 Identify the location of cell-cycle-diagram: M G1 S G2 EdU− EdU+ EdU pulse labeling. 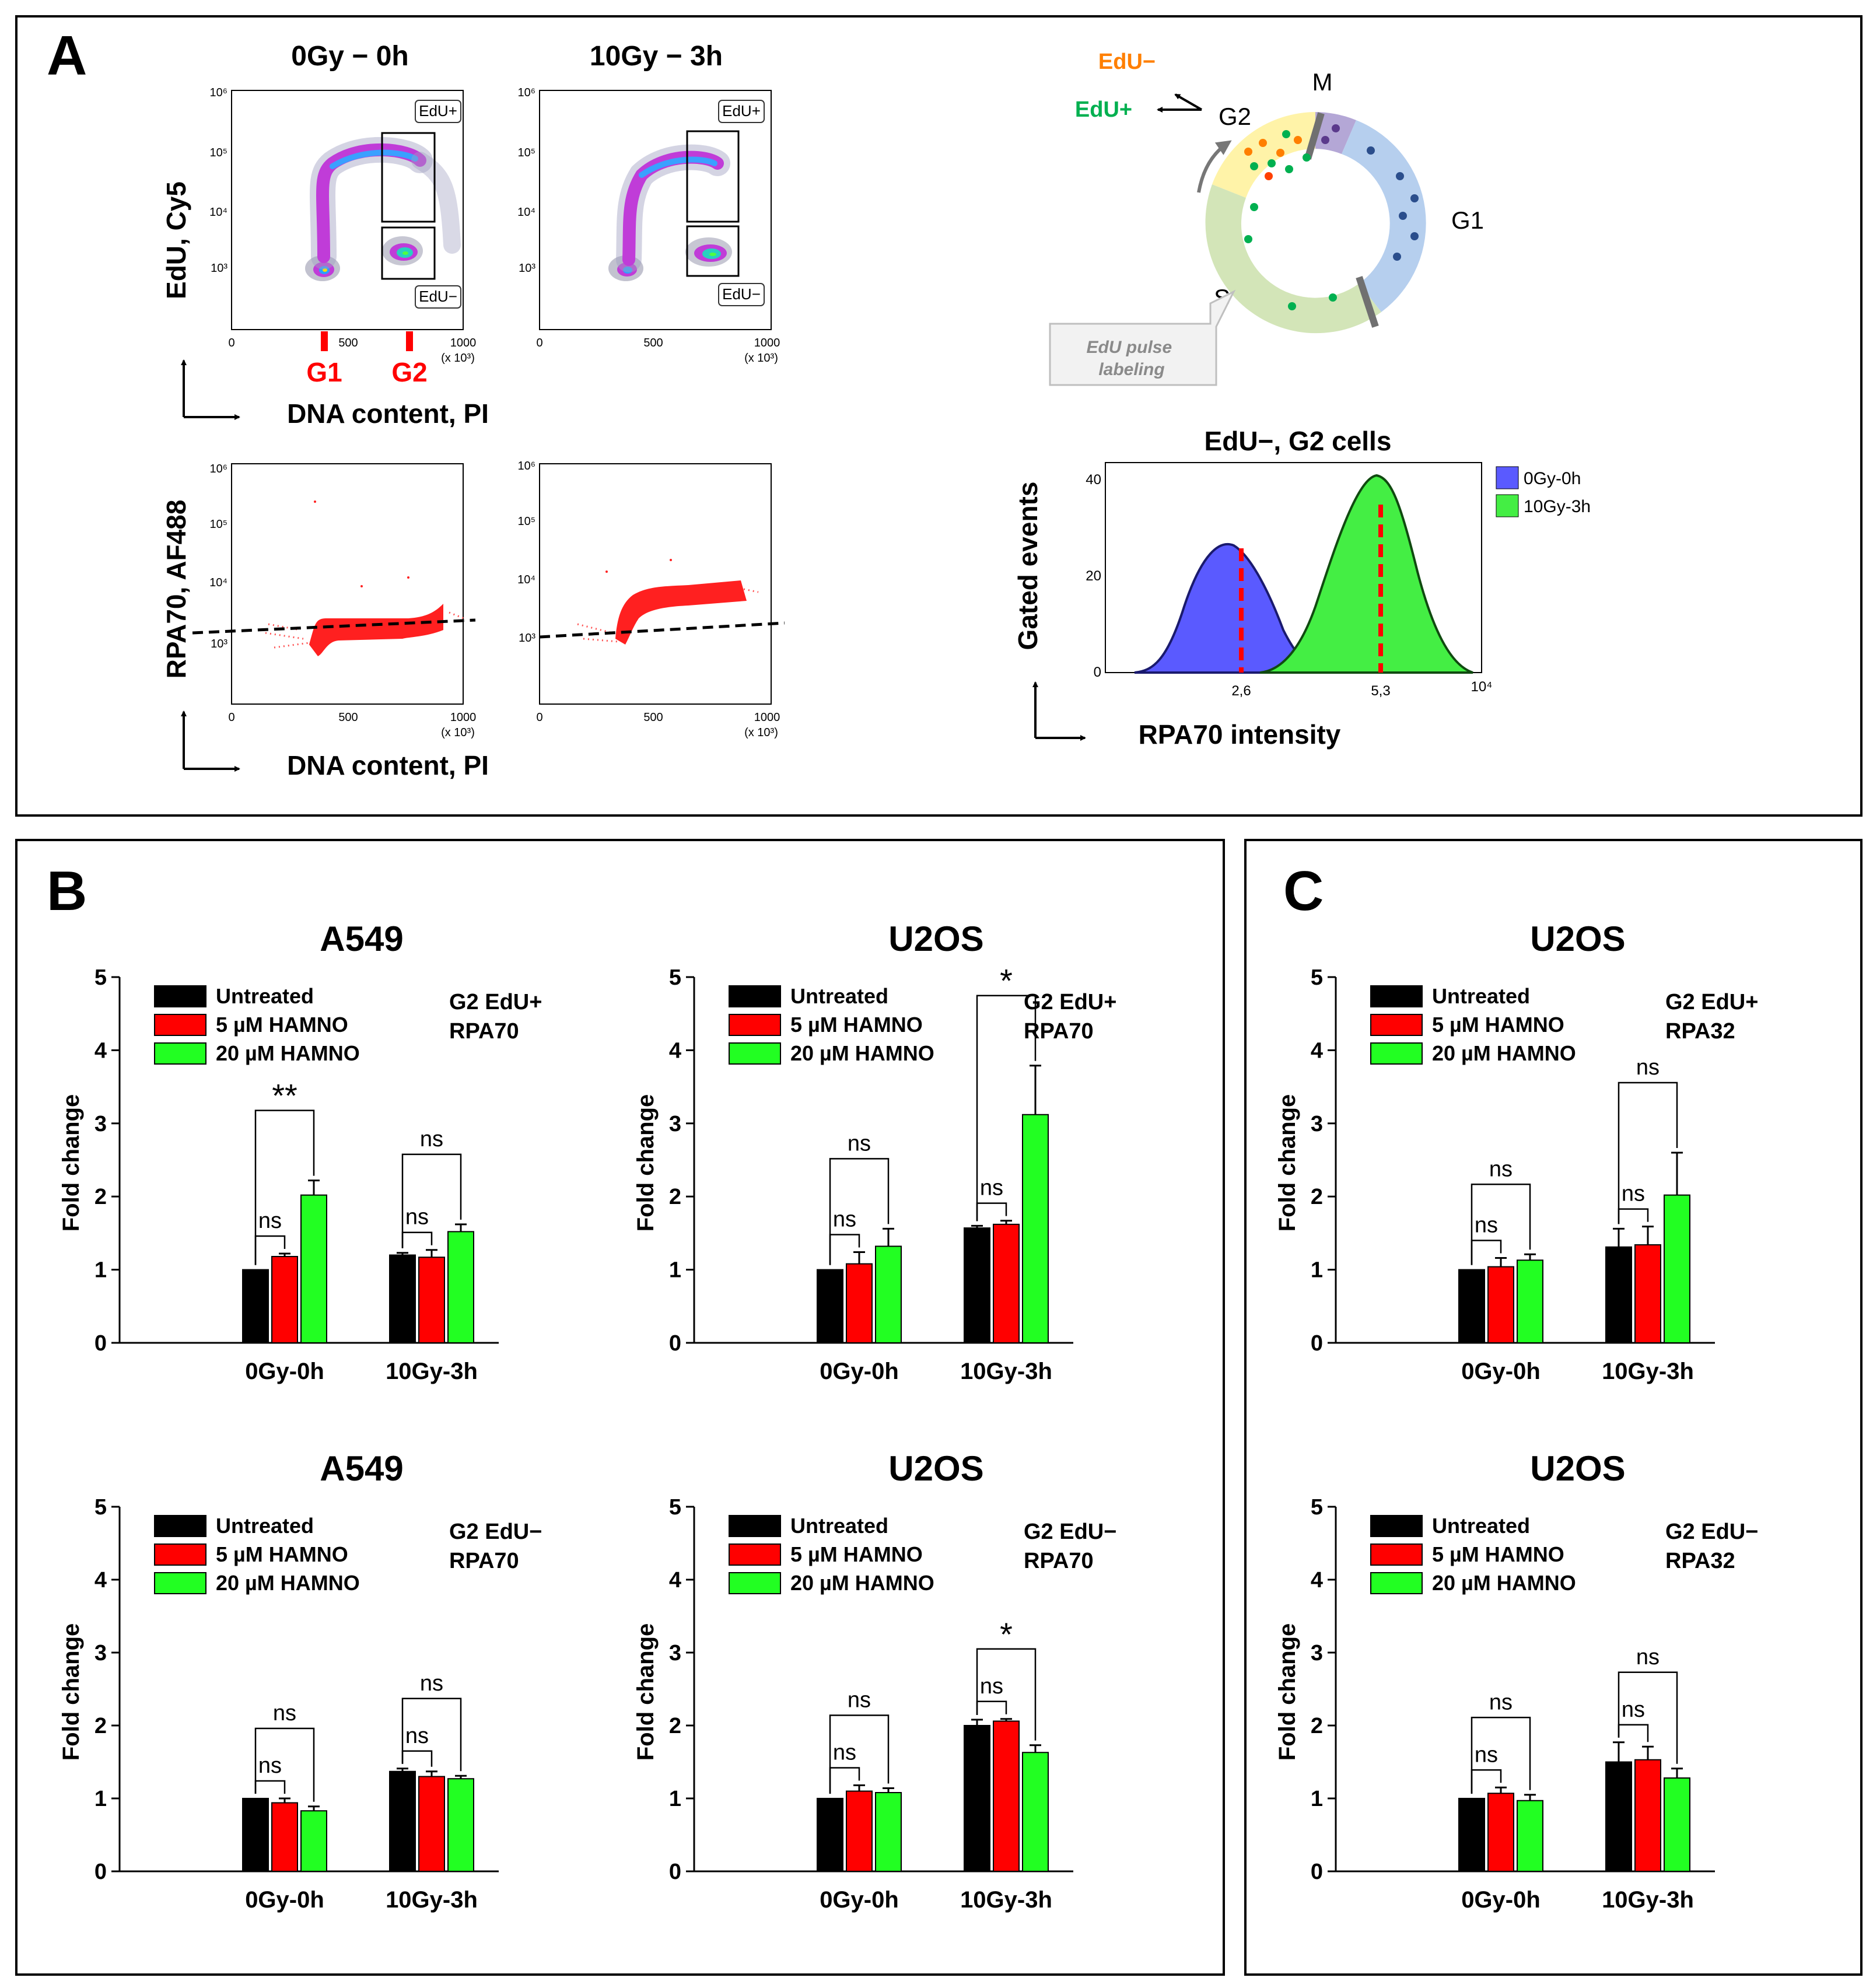
(1266, 218).